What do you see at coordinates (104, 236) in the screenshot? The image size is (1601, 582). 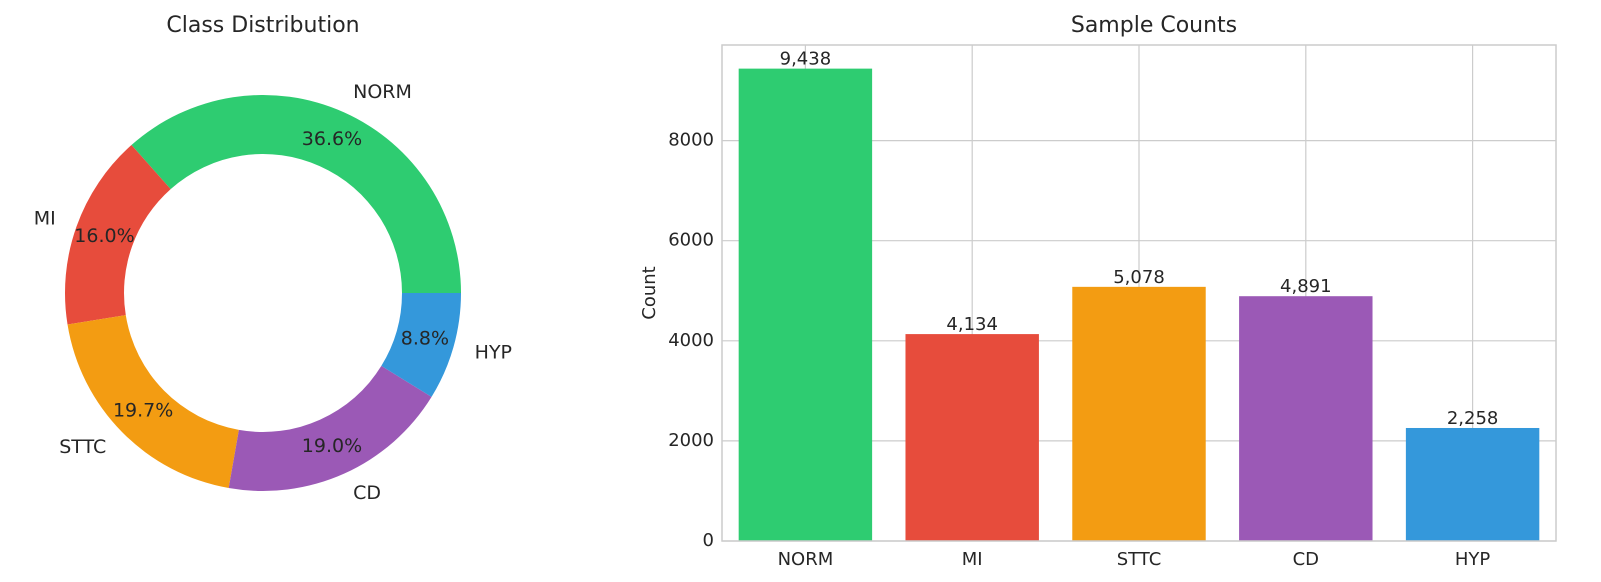 I see `pie-percent-mi: 16.0%` at bounding box center [104, 236].